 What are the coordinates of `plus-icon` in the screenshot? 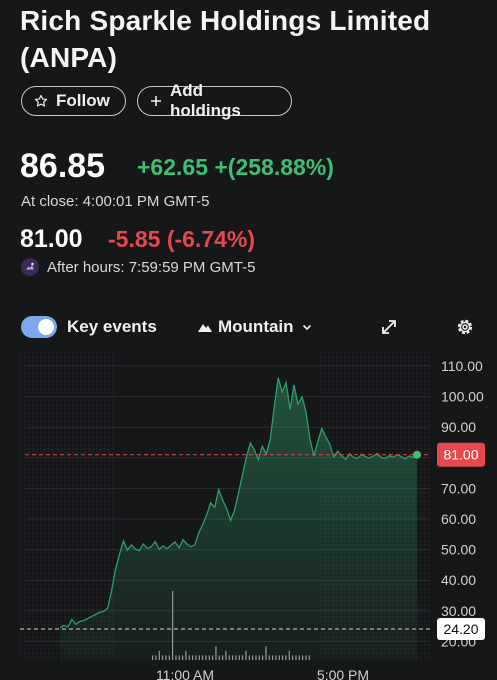 It's located at (156, 101).